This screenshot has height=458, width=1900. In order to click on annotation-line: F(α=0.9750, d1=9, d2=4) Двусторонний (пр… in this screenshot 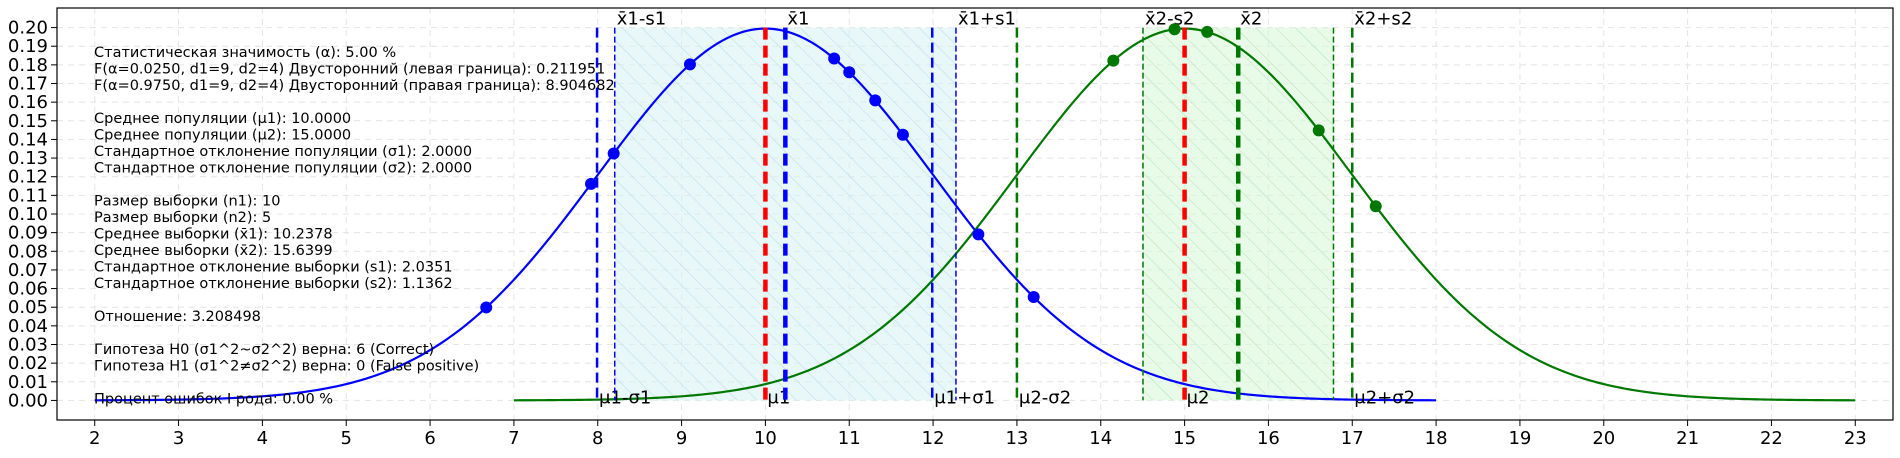, I will do `click(354, 86)`.